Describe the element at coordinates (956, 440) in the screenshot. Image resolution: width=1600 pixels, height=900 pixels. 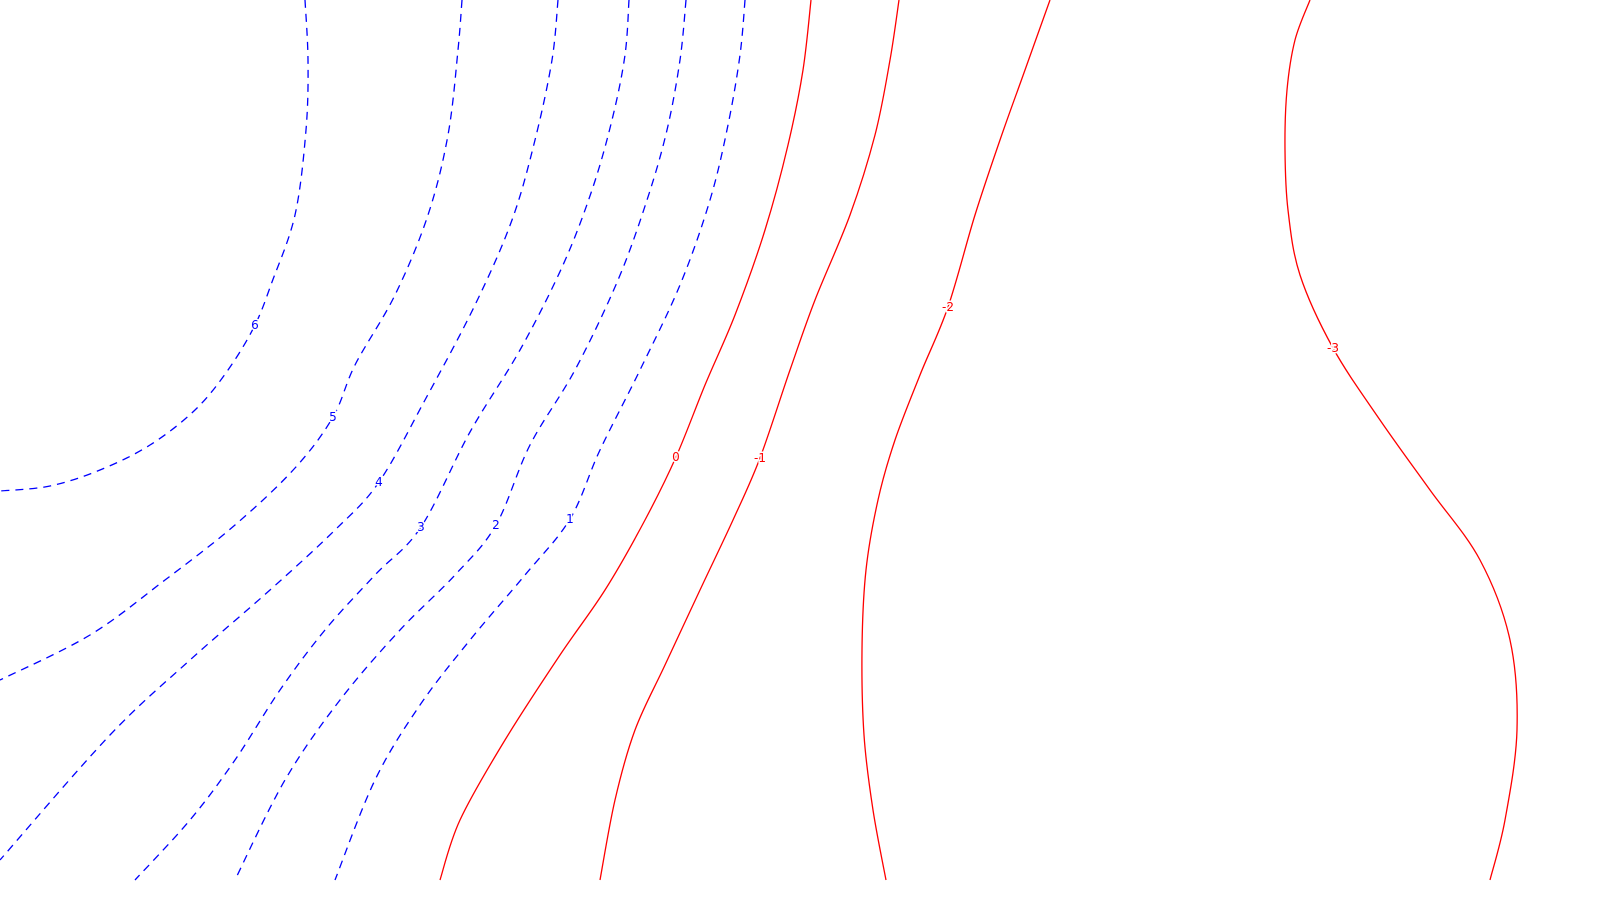
I see `contour-line-neg2` at that location.